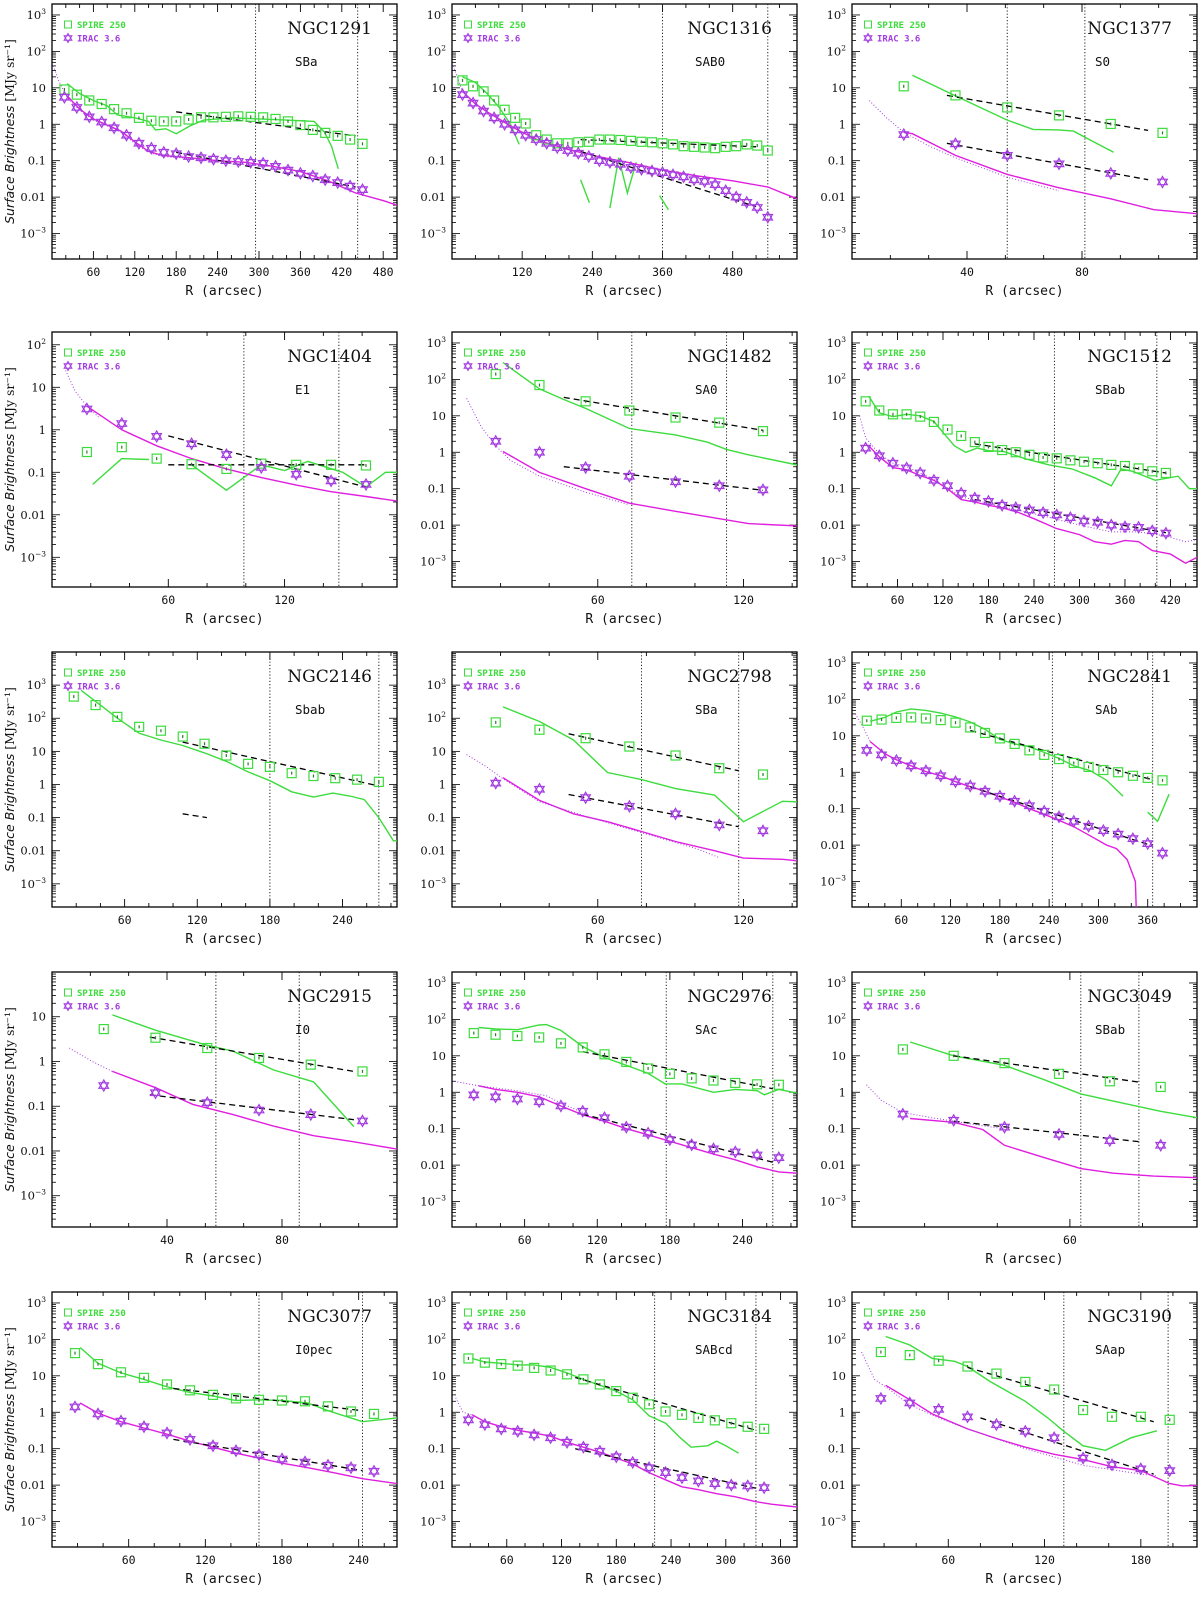 This screenshot has height=1610, width=1200. I want to click on x-axis-label: R (arcsec), so click(224, 291).